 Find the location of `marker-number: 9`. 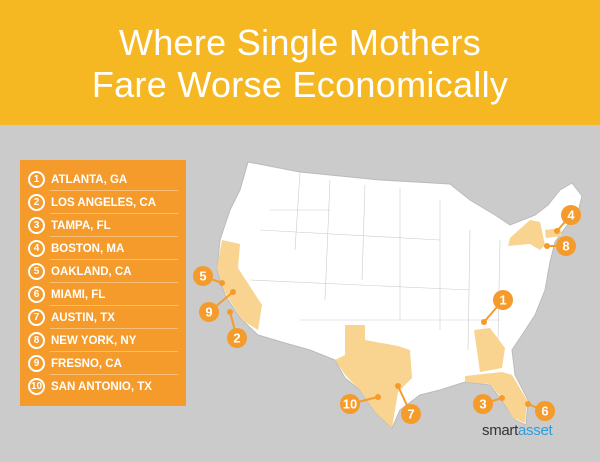

marker-number: 9 is located at coordinates (208, 312).